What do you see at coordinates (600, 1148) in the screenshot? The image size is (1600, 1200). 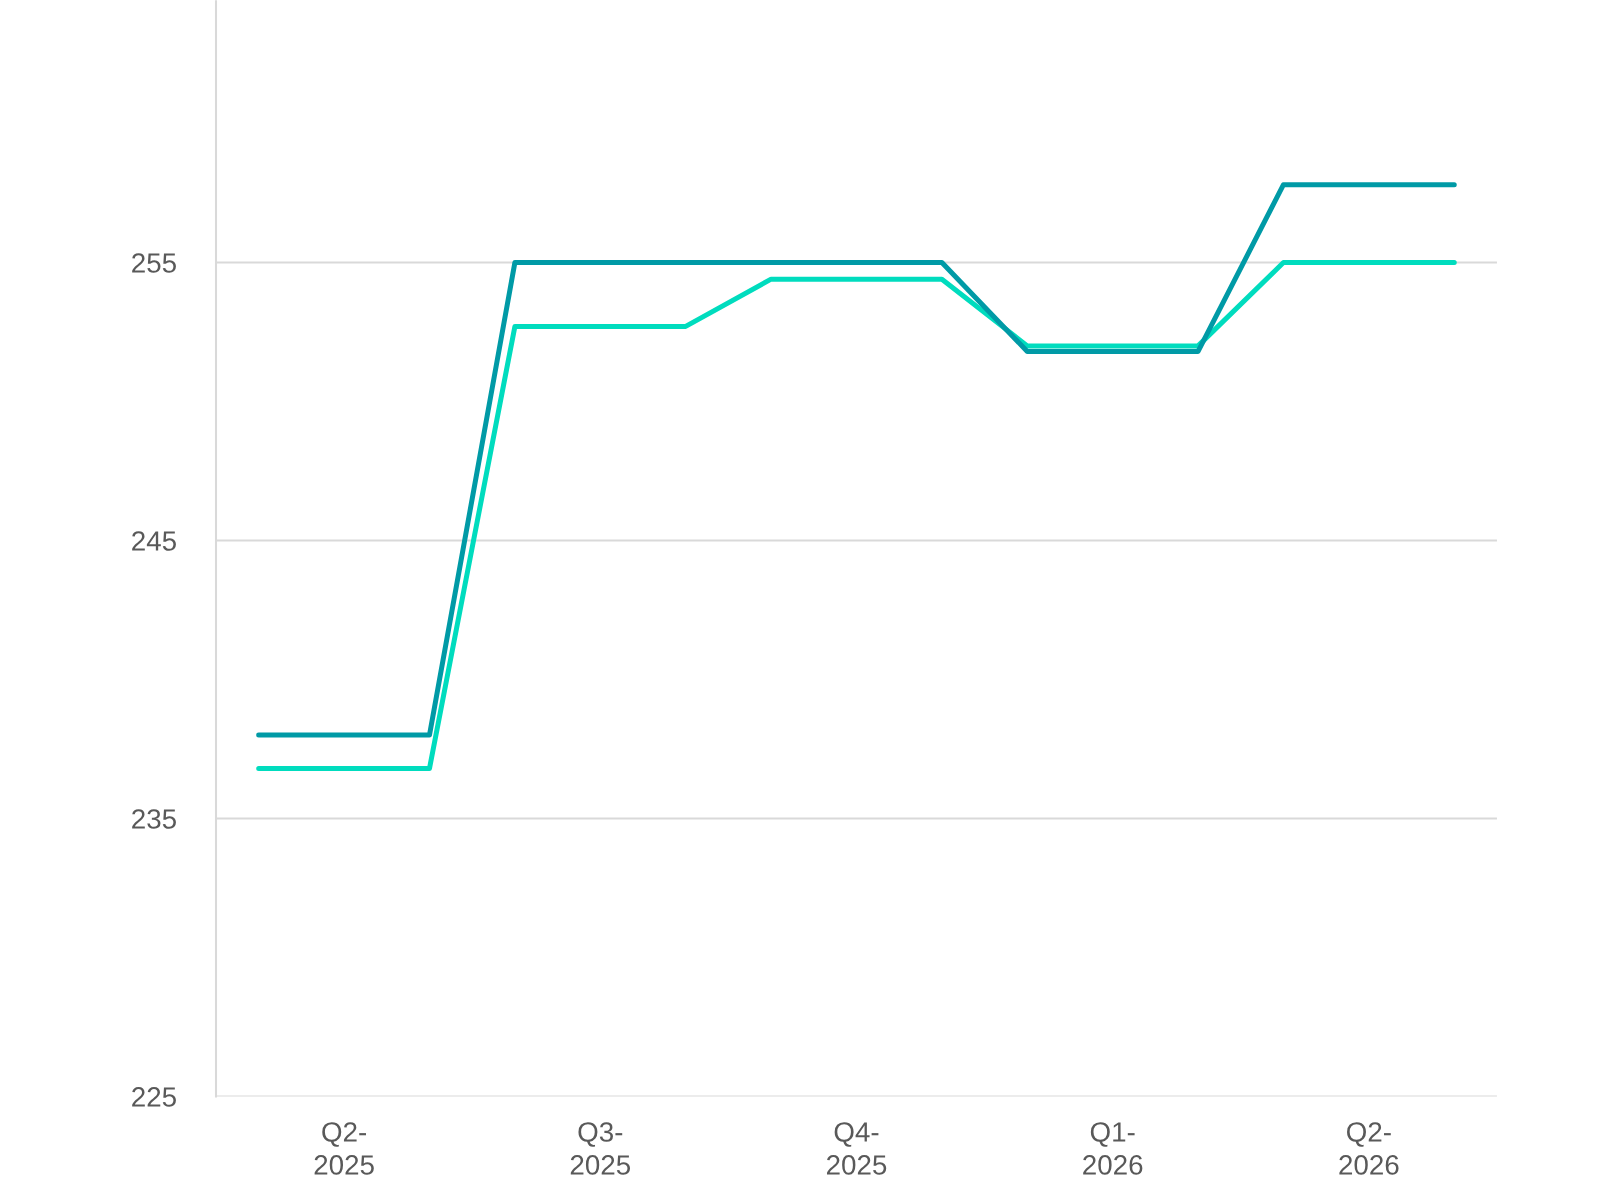 I see `x-tick-label: Q3- 2025` at bounding box center [600, 1148].